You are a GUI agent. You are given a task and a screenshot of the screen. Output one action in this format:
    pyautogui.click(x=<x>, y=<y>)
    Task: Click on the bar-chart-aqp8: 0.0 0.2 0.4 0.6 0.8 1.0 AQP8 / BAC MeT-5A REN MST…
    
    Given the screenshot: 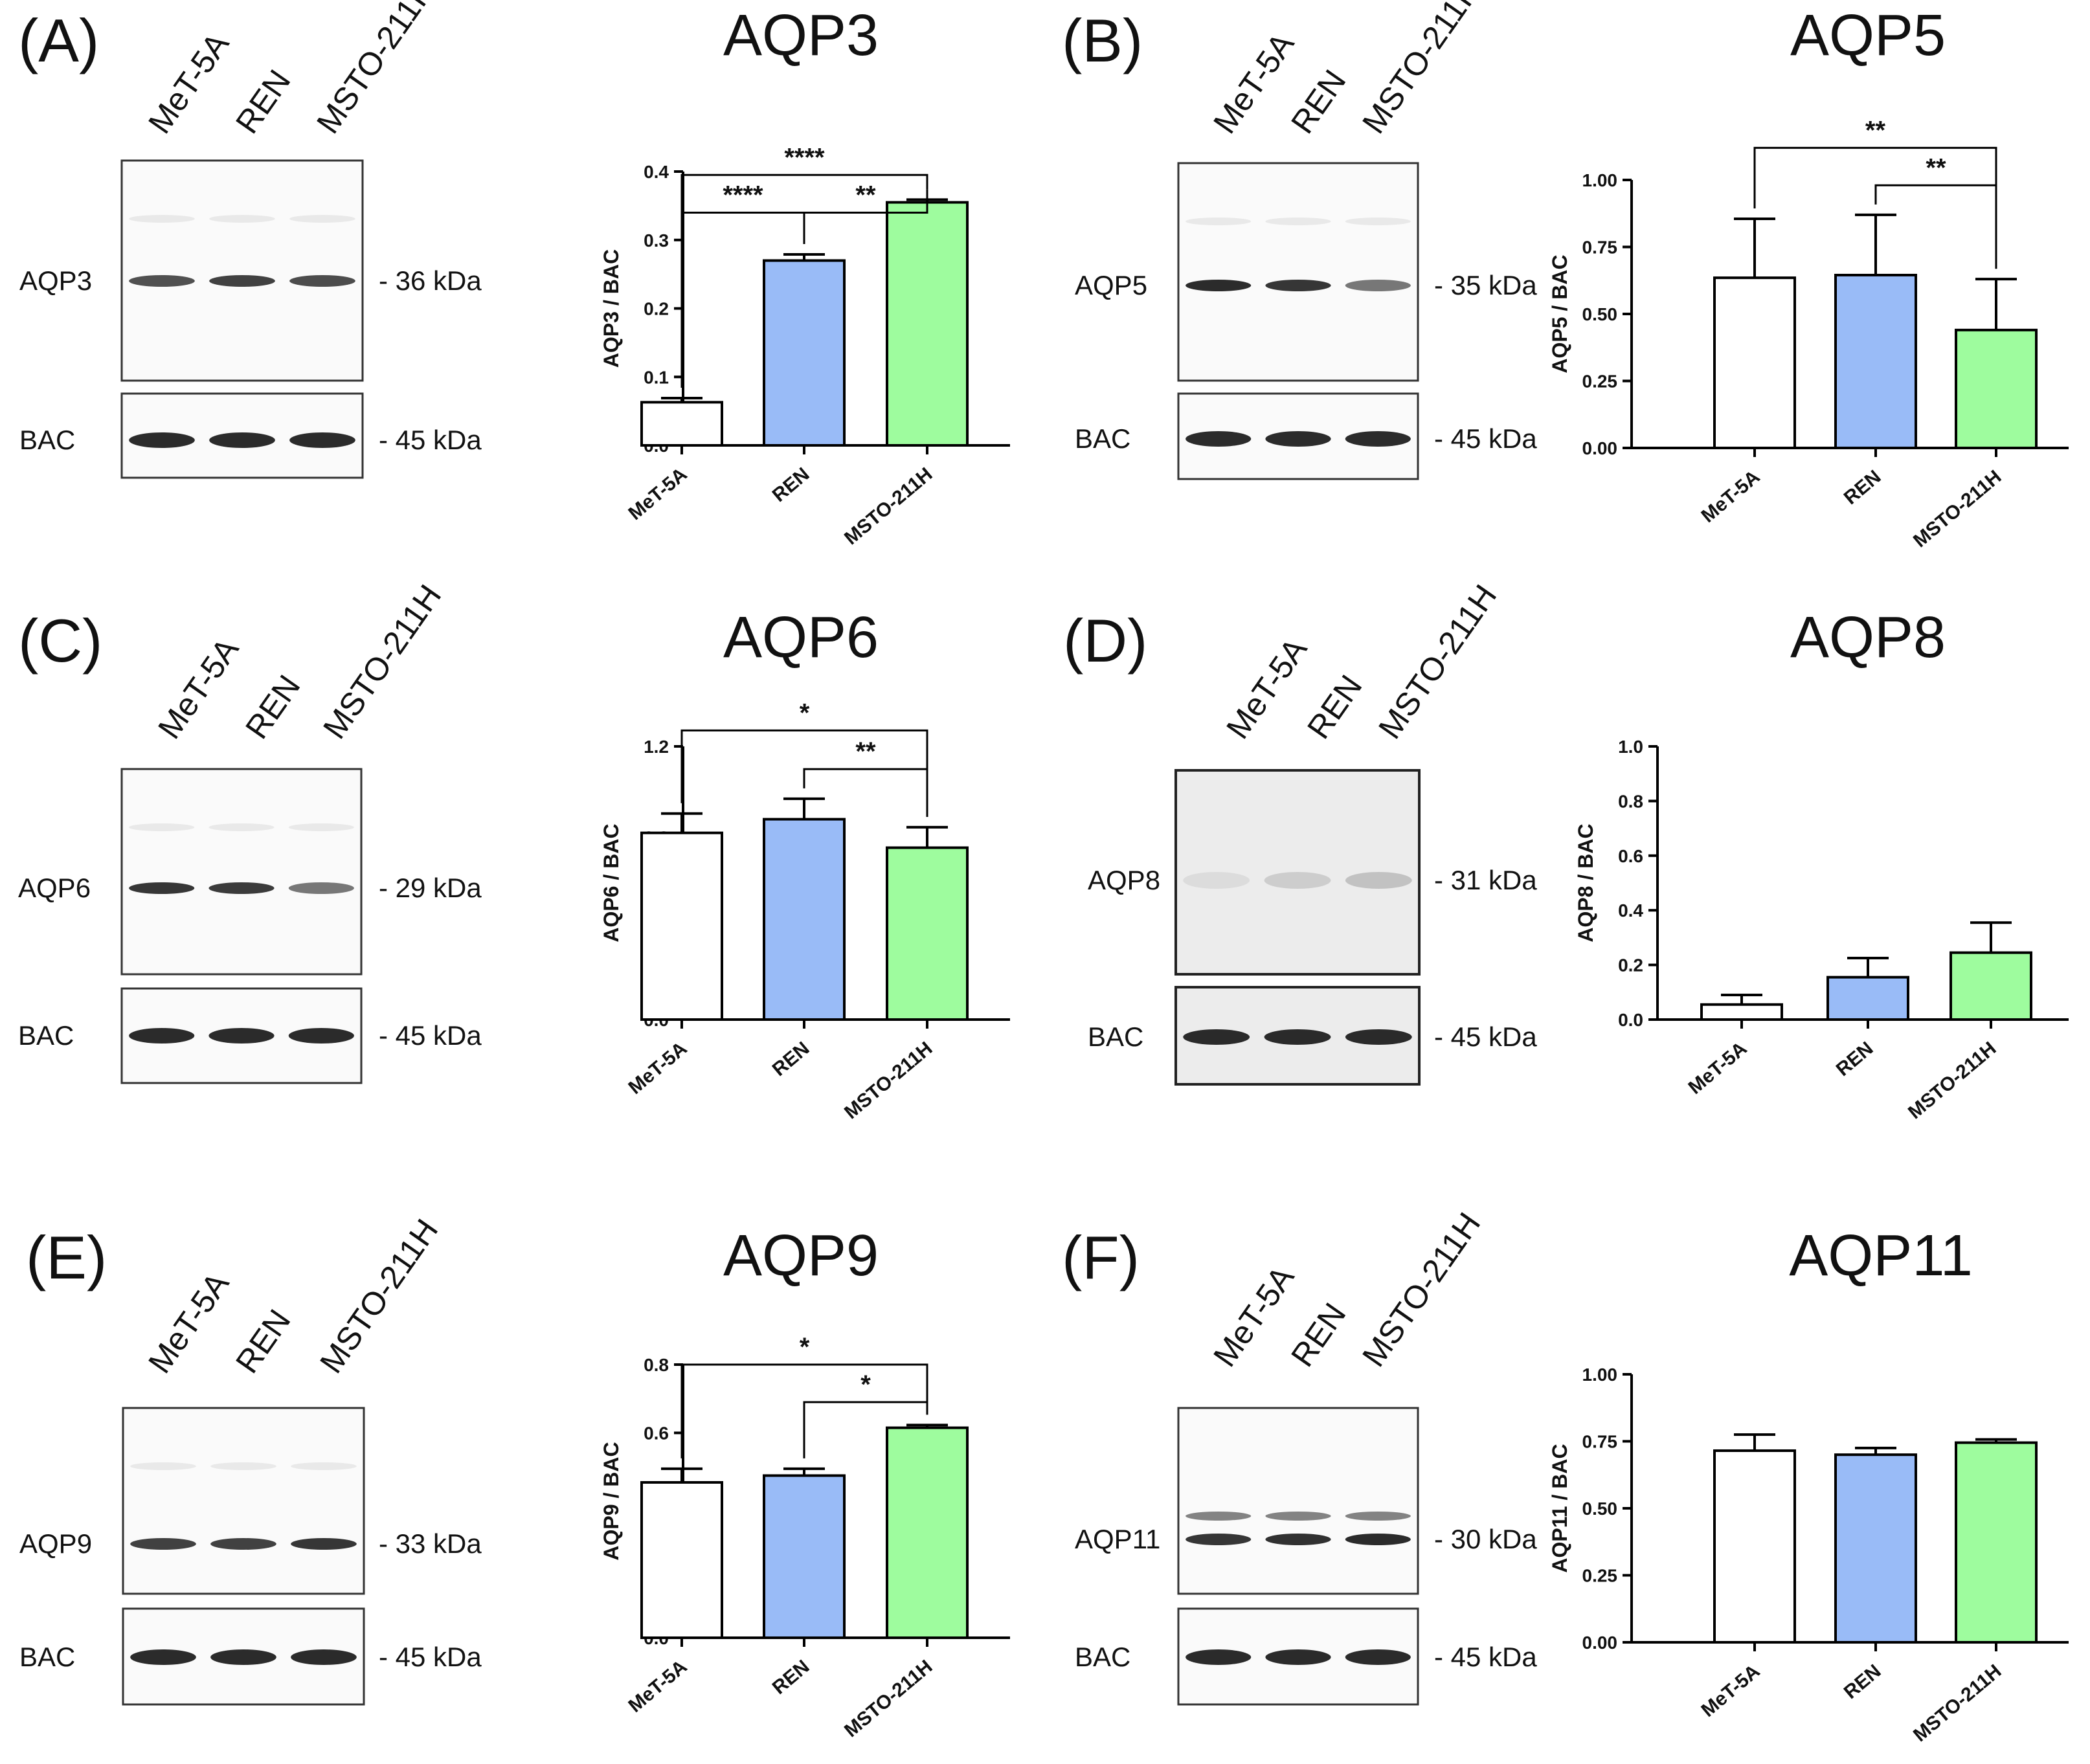 What is the action you would take?
    pyautogui.click(x=1821, y=930)
    